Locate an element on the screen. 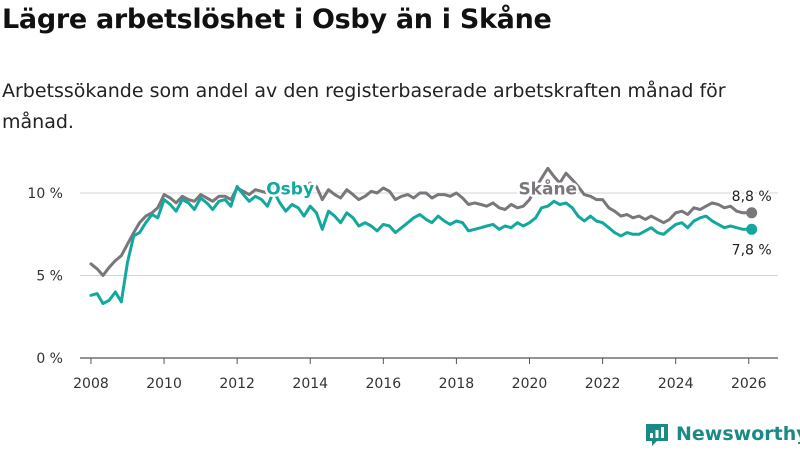 The width and height of the screenshot is (800, 450). series-endpoint-skane is located at coordinates (752, 213).